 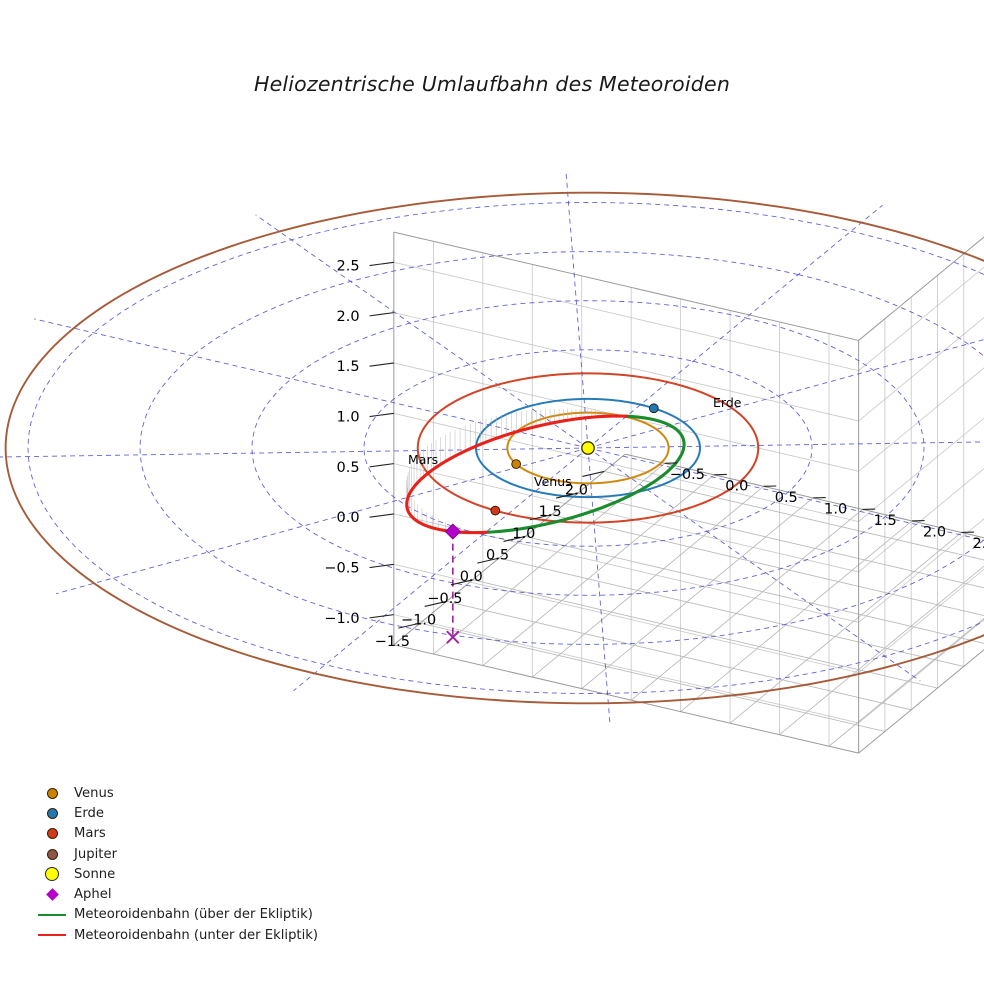 I want to click on sun-marker, so click(x=588, y=448).